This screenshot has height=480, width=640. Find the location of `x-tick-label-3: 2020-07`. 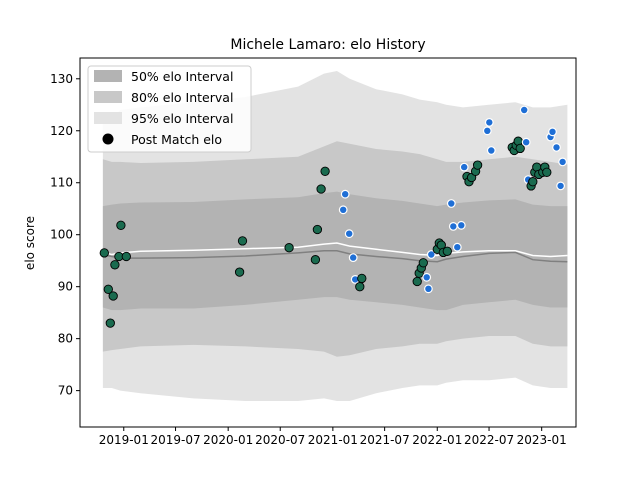

x-tick-label-3: 2020-07 is located at coordinates (280, 440).